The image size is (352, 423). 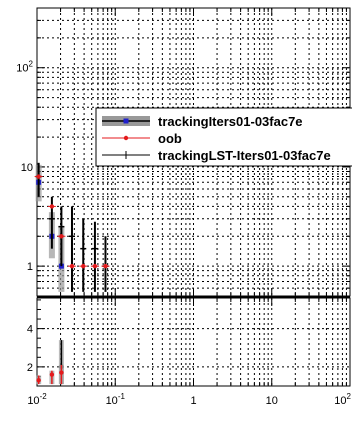 I want to click on legend-label-series-1: trackingIters01-03fac7e, so click(x=230, y=121).